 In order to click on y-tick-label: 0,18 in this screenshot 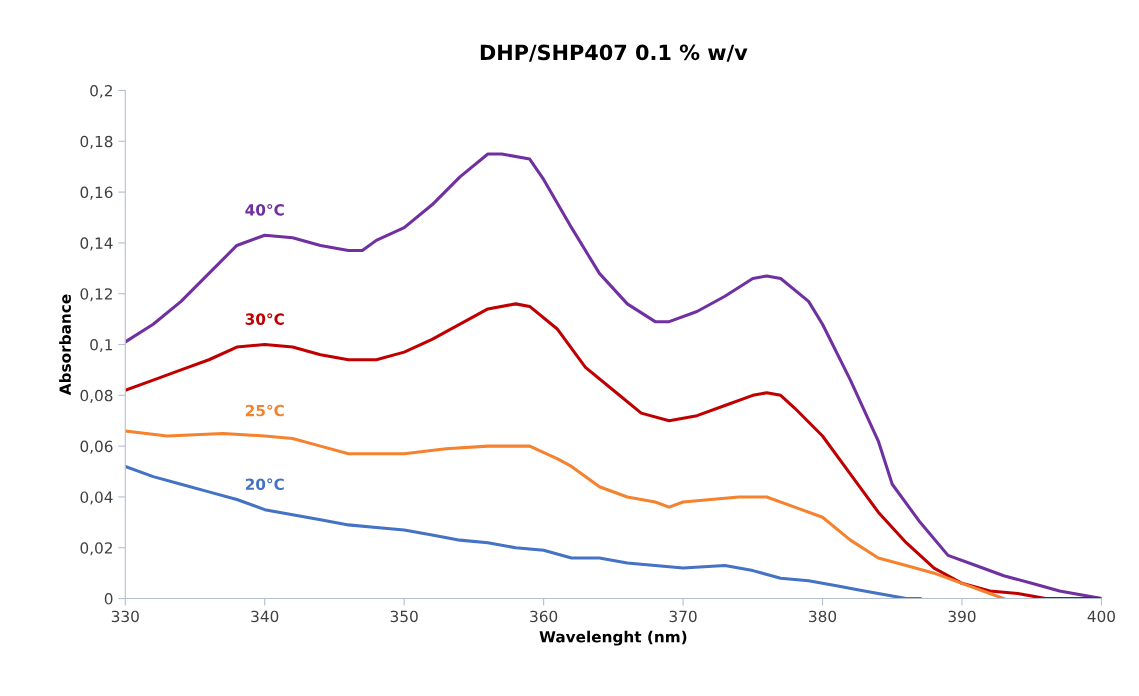, I will do `click(96, 142)`.